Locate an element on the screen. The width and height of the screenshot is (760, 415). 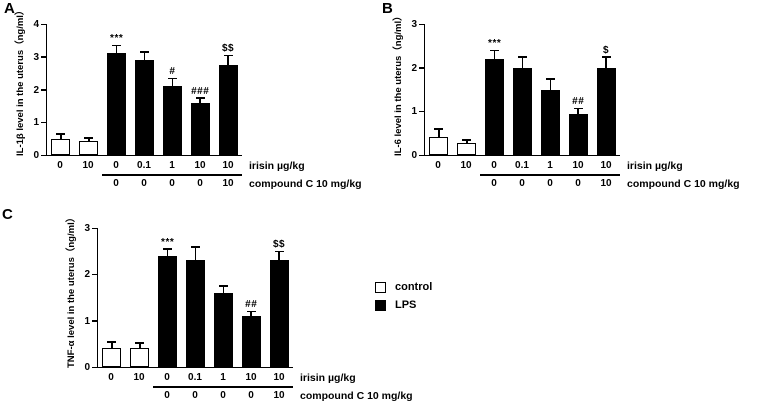
significance-annotation: $ is located at coordinates (606, 50).